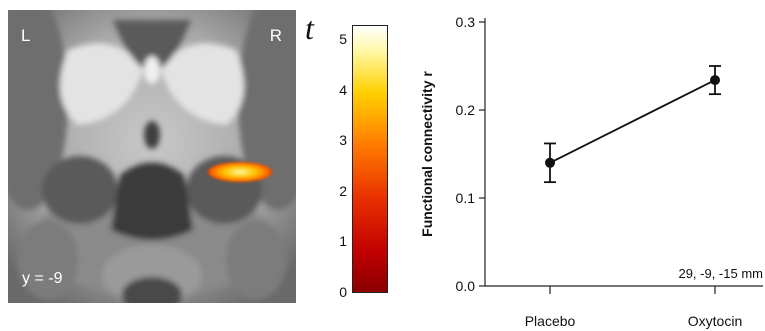 This screenshot has width=765, height=331. Describe the element at coordinates (370, 159) in the screenshot. I see `colorbar` at that location.